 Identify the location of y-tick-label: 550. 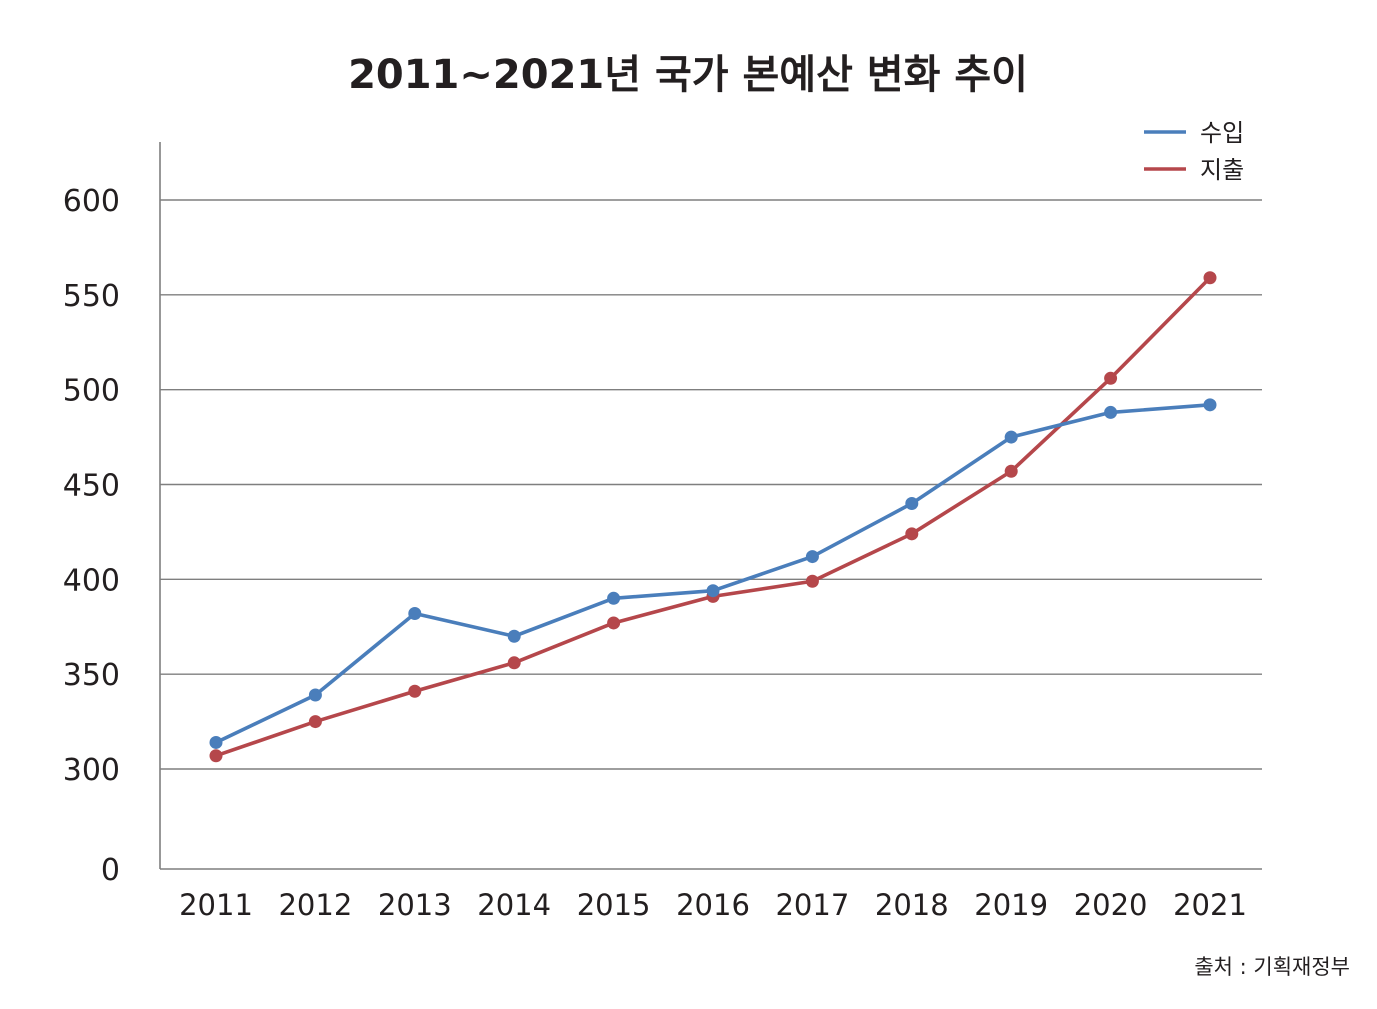
(91, 296).